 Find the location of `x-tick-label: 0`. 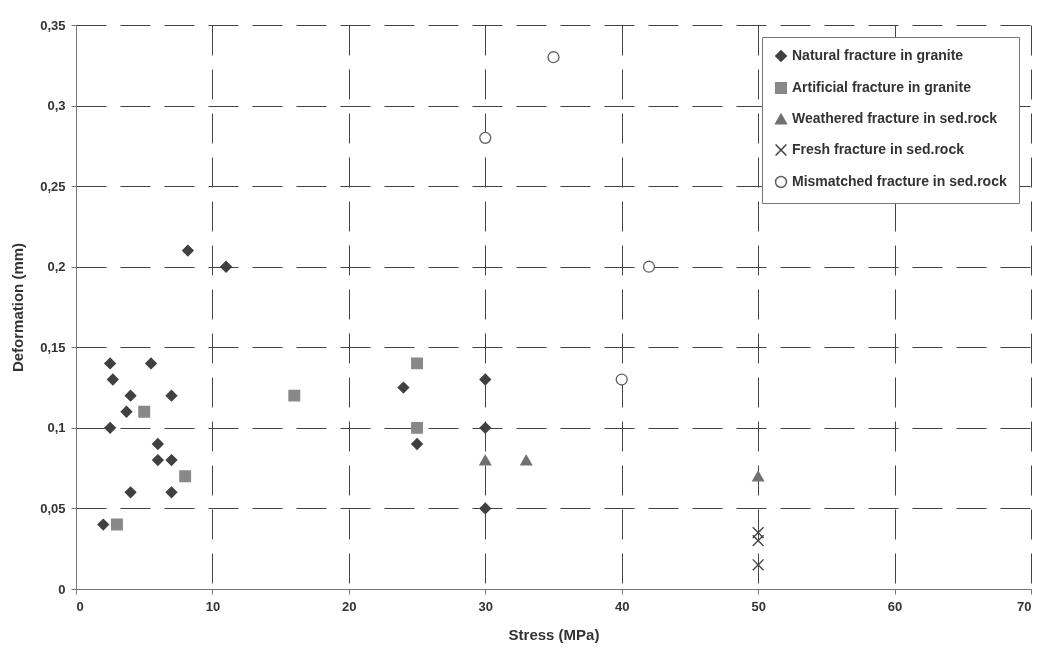

x-tick-label: 0 is located at coordinates (80, 606).